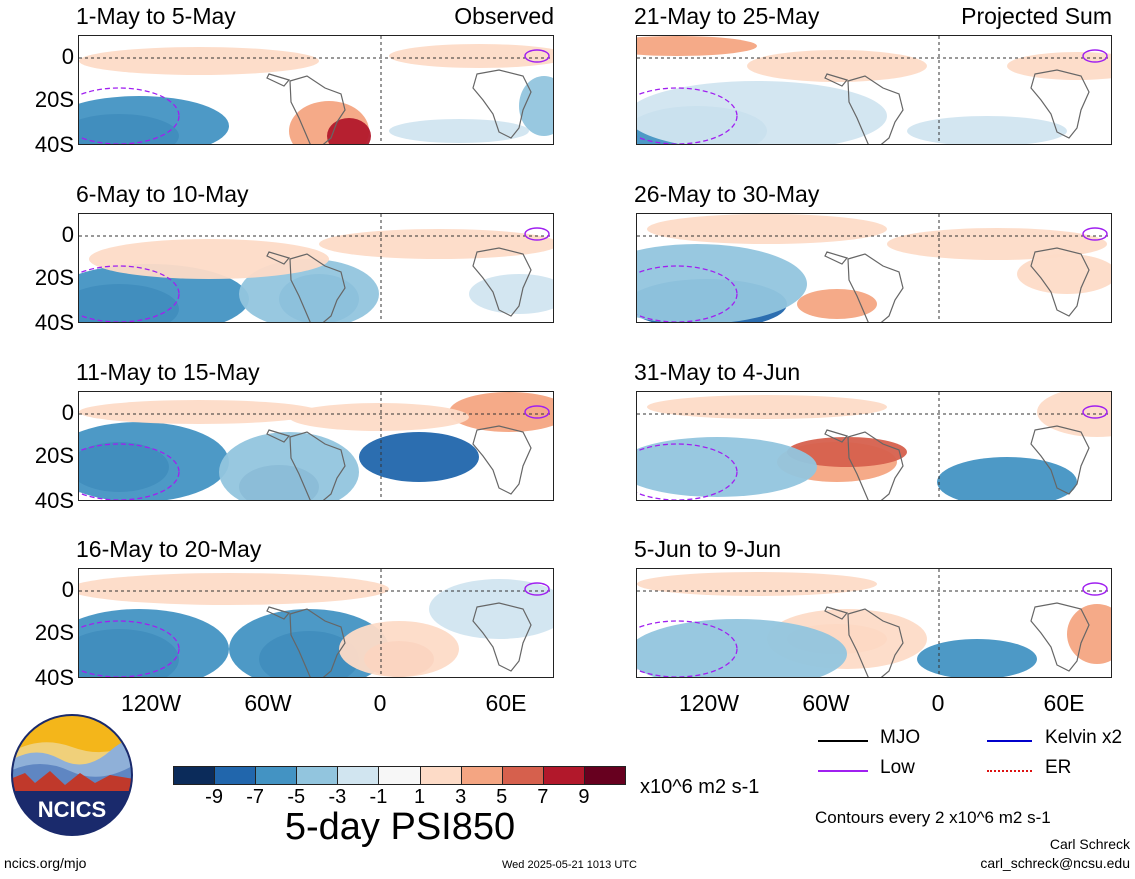 Image resolution: width=1135 pixels, height=879 pixels. What do you see at coordinates (214, 797) in the screenshot?
I see `colorbar-tick-label: -9` at bounding box center [214, 797].